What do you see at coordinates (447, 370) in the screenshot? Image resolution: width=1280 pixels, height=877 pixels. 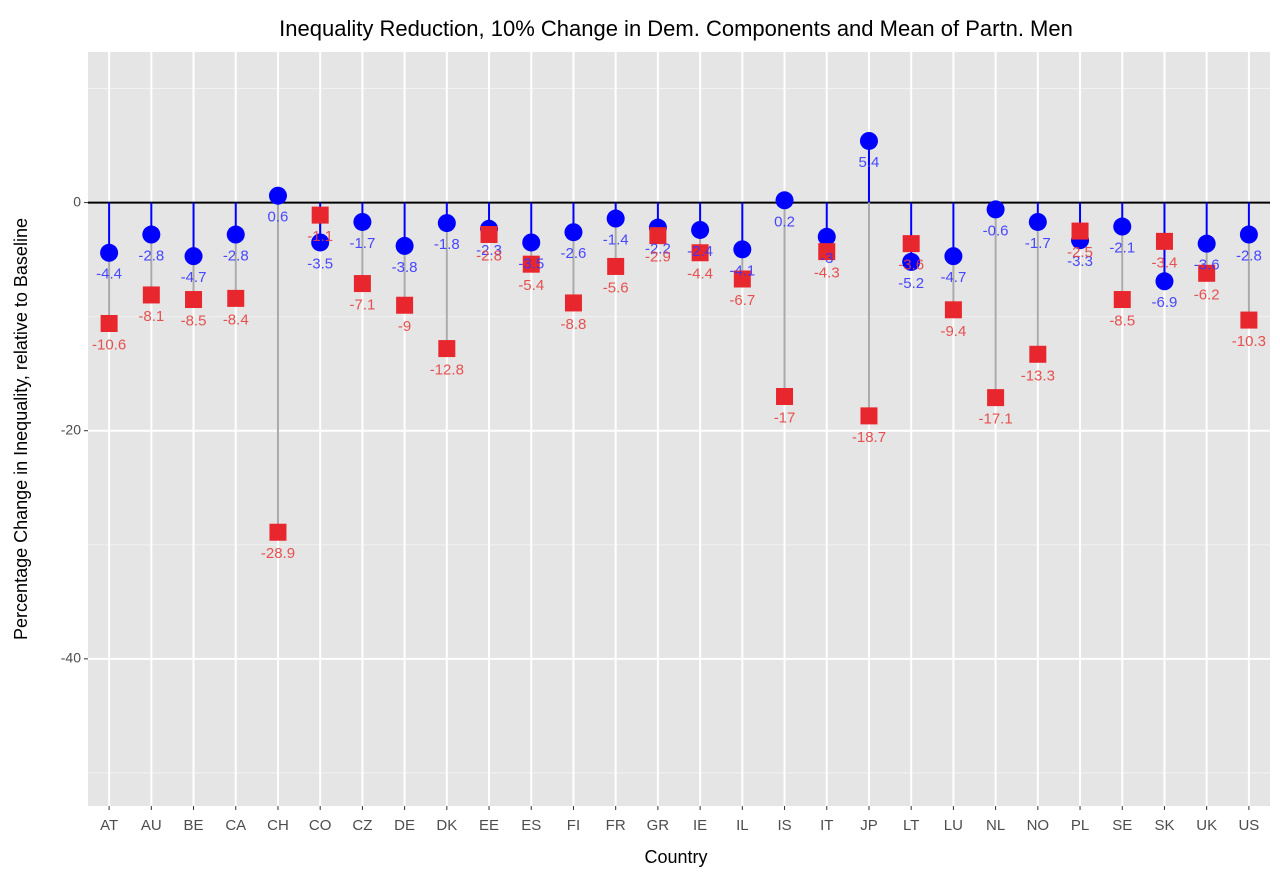 I see `data-label: -12.8` at bounding box center [447, 370].